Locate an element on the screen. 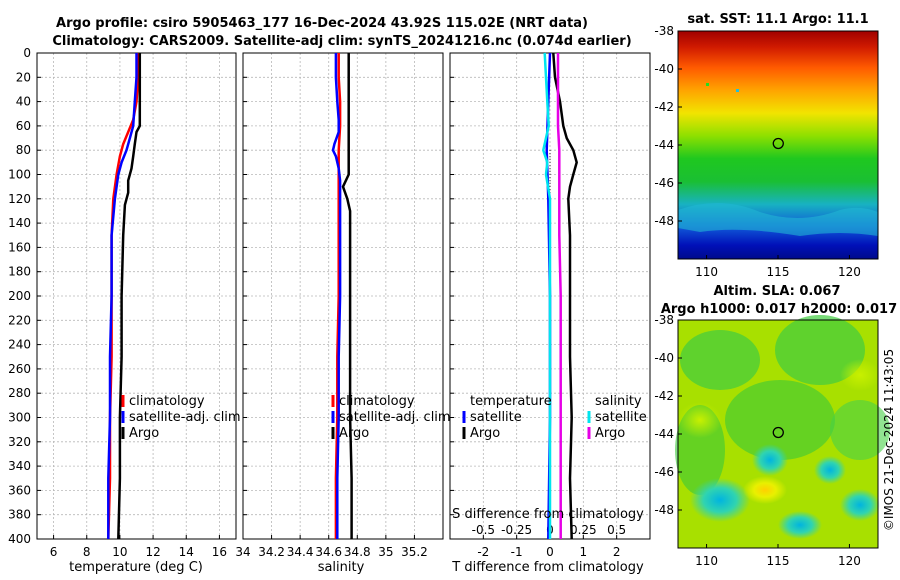 The width and height of the screenshot is (900, 580). temperature-xlabel: temperature (deg C) is located at coordinates (136, 567).